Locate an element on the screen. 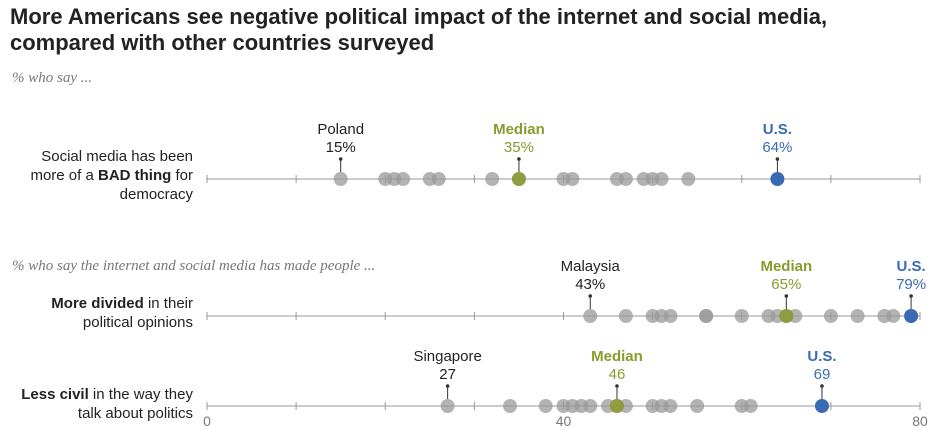 Image resolution: width=943 pixels, height=430 pixels. annotation-name: Singapore is located at coordinates (447, 356).